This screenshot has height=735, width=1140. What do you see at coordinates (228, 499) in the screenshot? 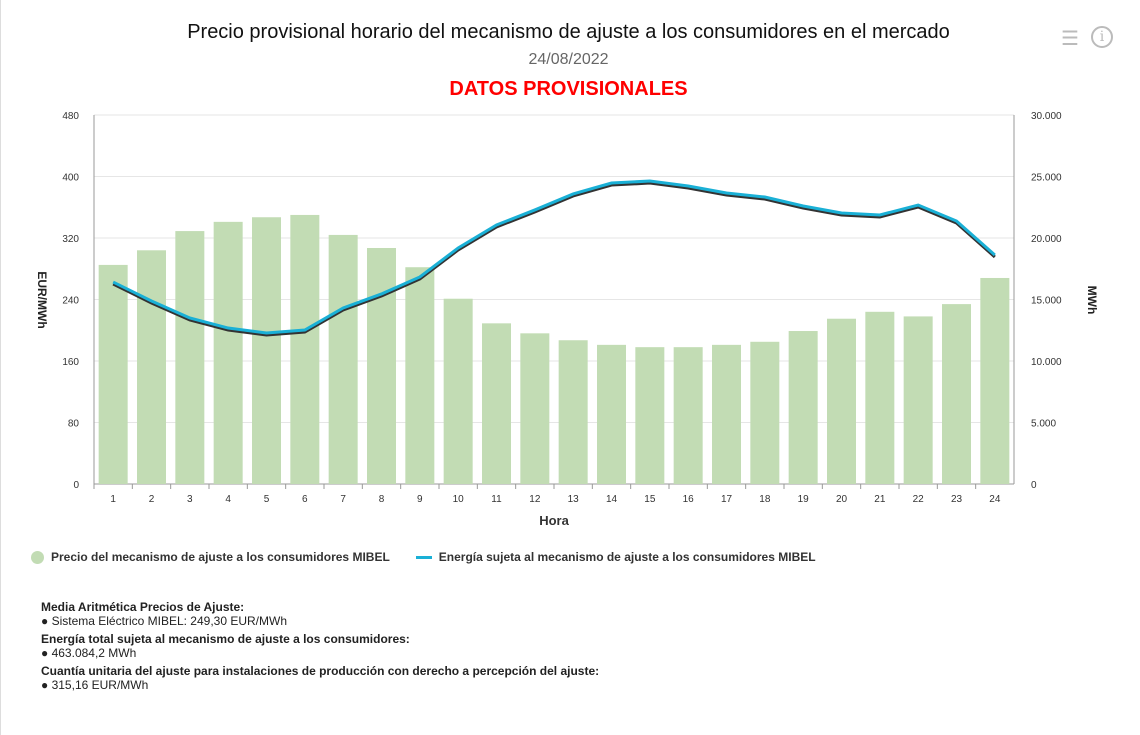
I see `x-tick-label: 4` at bounding box center [228, 499].